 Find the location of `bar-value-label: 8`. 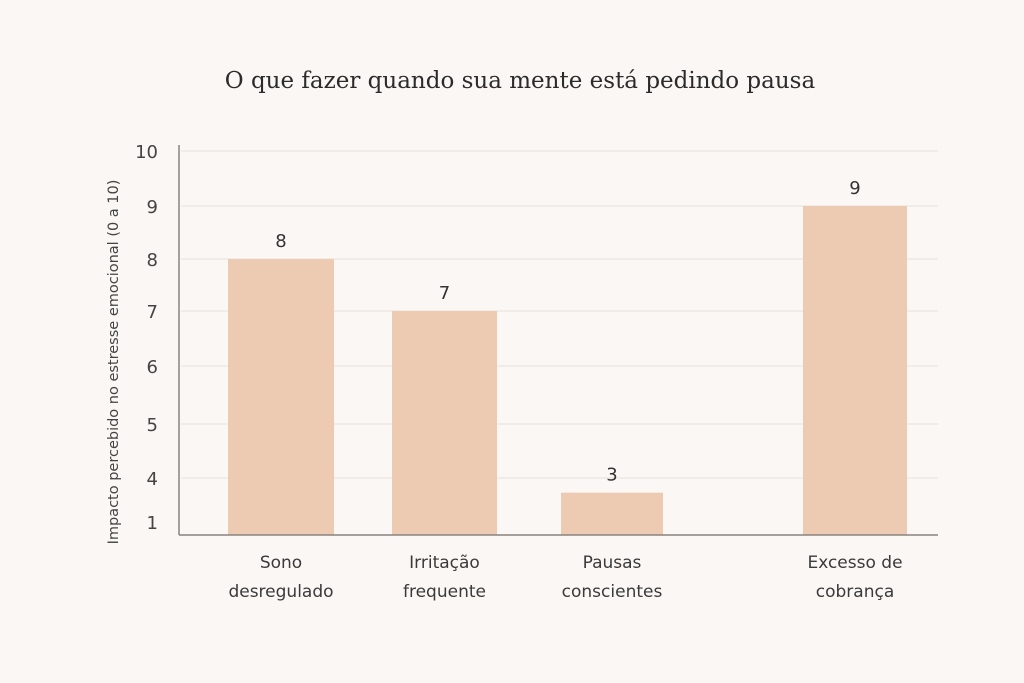

bar-value-label: 8 is located at coordinates (280, 241).